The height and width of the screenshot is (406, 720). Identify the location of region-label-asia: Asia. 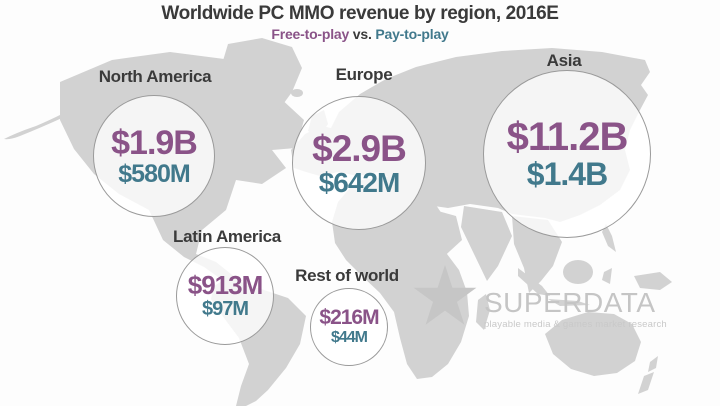
(564, 60).